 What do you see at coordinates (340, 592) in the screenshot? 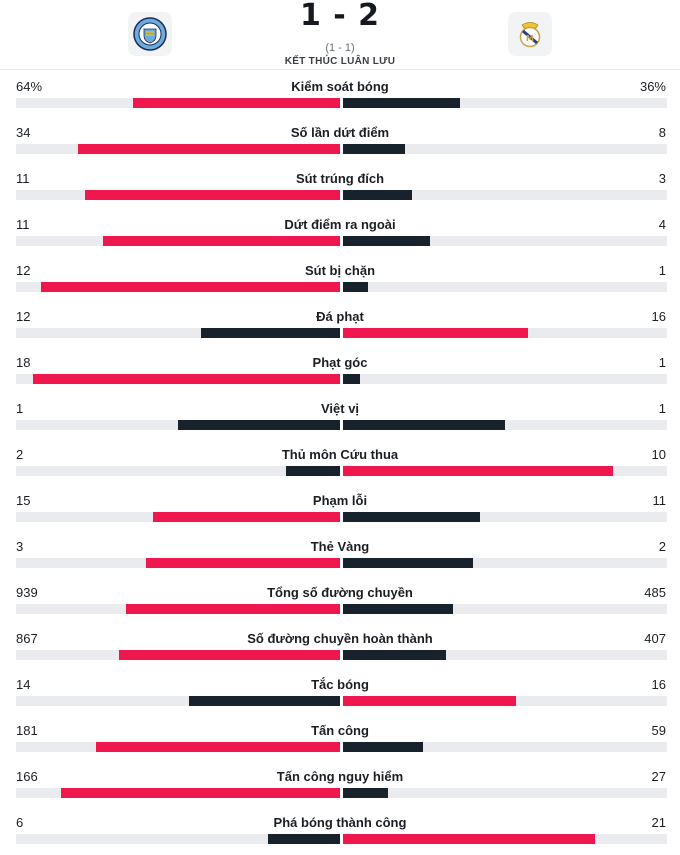
I see `stat-label: Tổng số đường chuyền` at bounding box center [340, 592].